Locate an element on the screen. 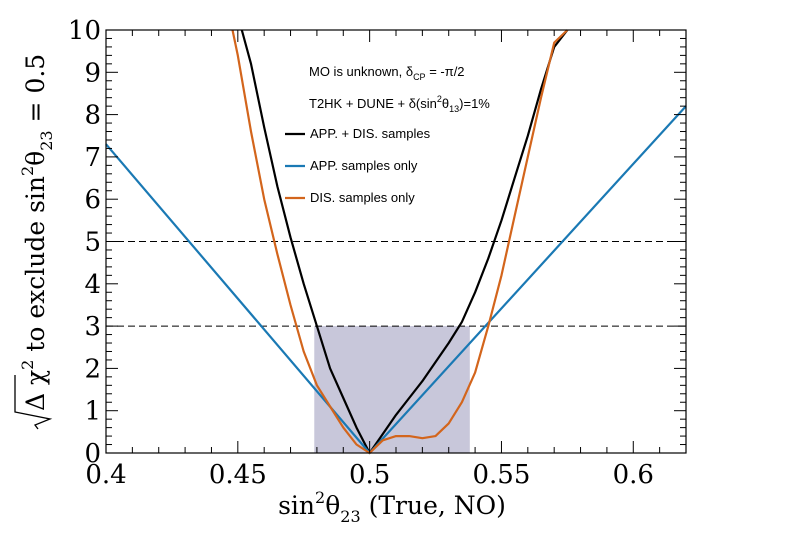 This screenshot has height=550, width=806. annotation-exp-post: )=1% is located at coordinates (474, 103).